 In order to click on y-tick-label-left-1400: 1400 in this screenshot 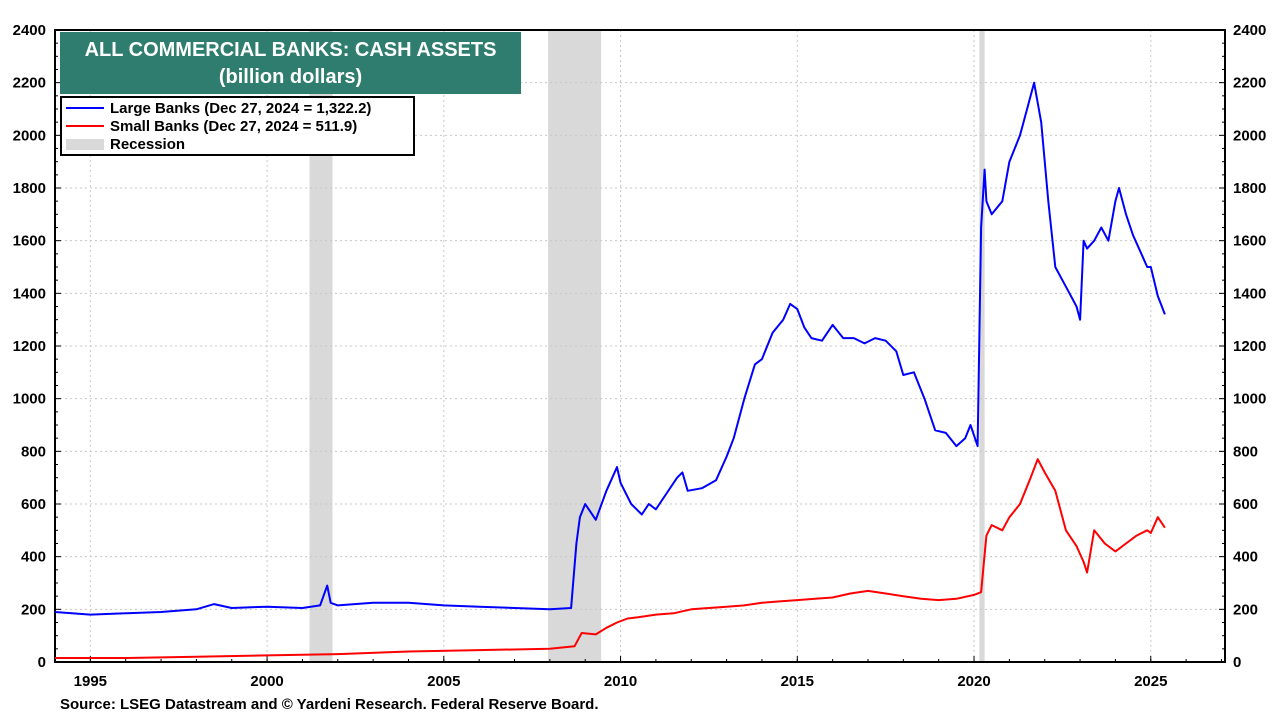, I will do `click(29, 293)`.